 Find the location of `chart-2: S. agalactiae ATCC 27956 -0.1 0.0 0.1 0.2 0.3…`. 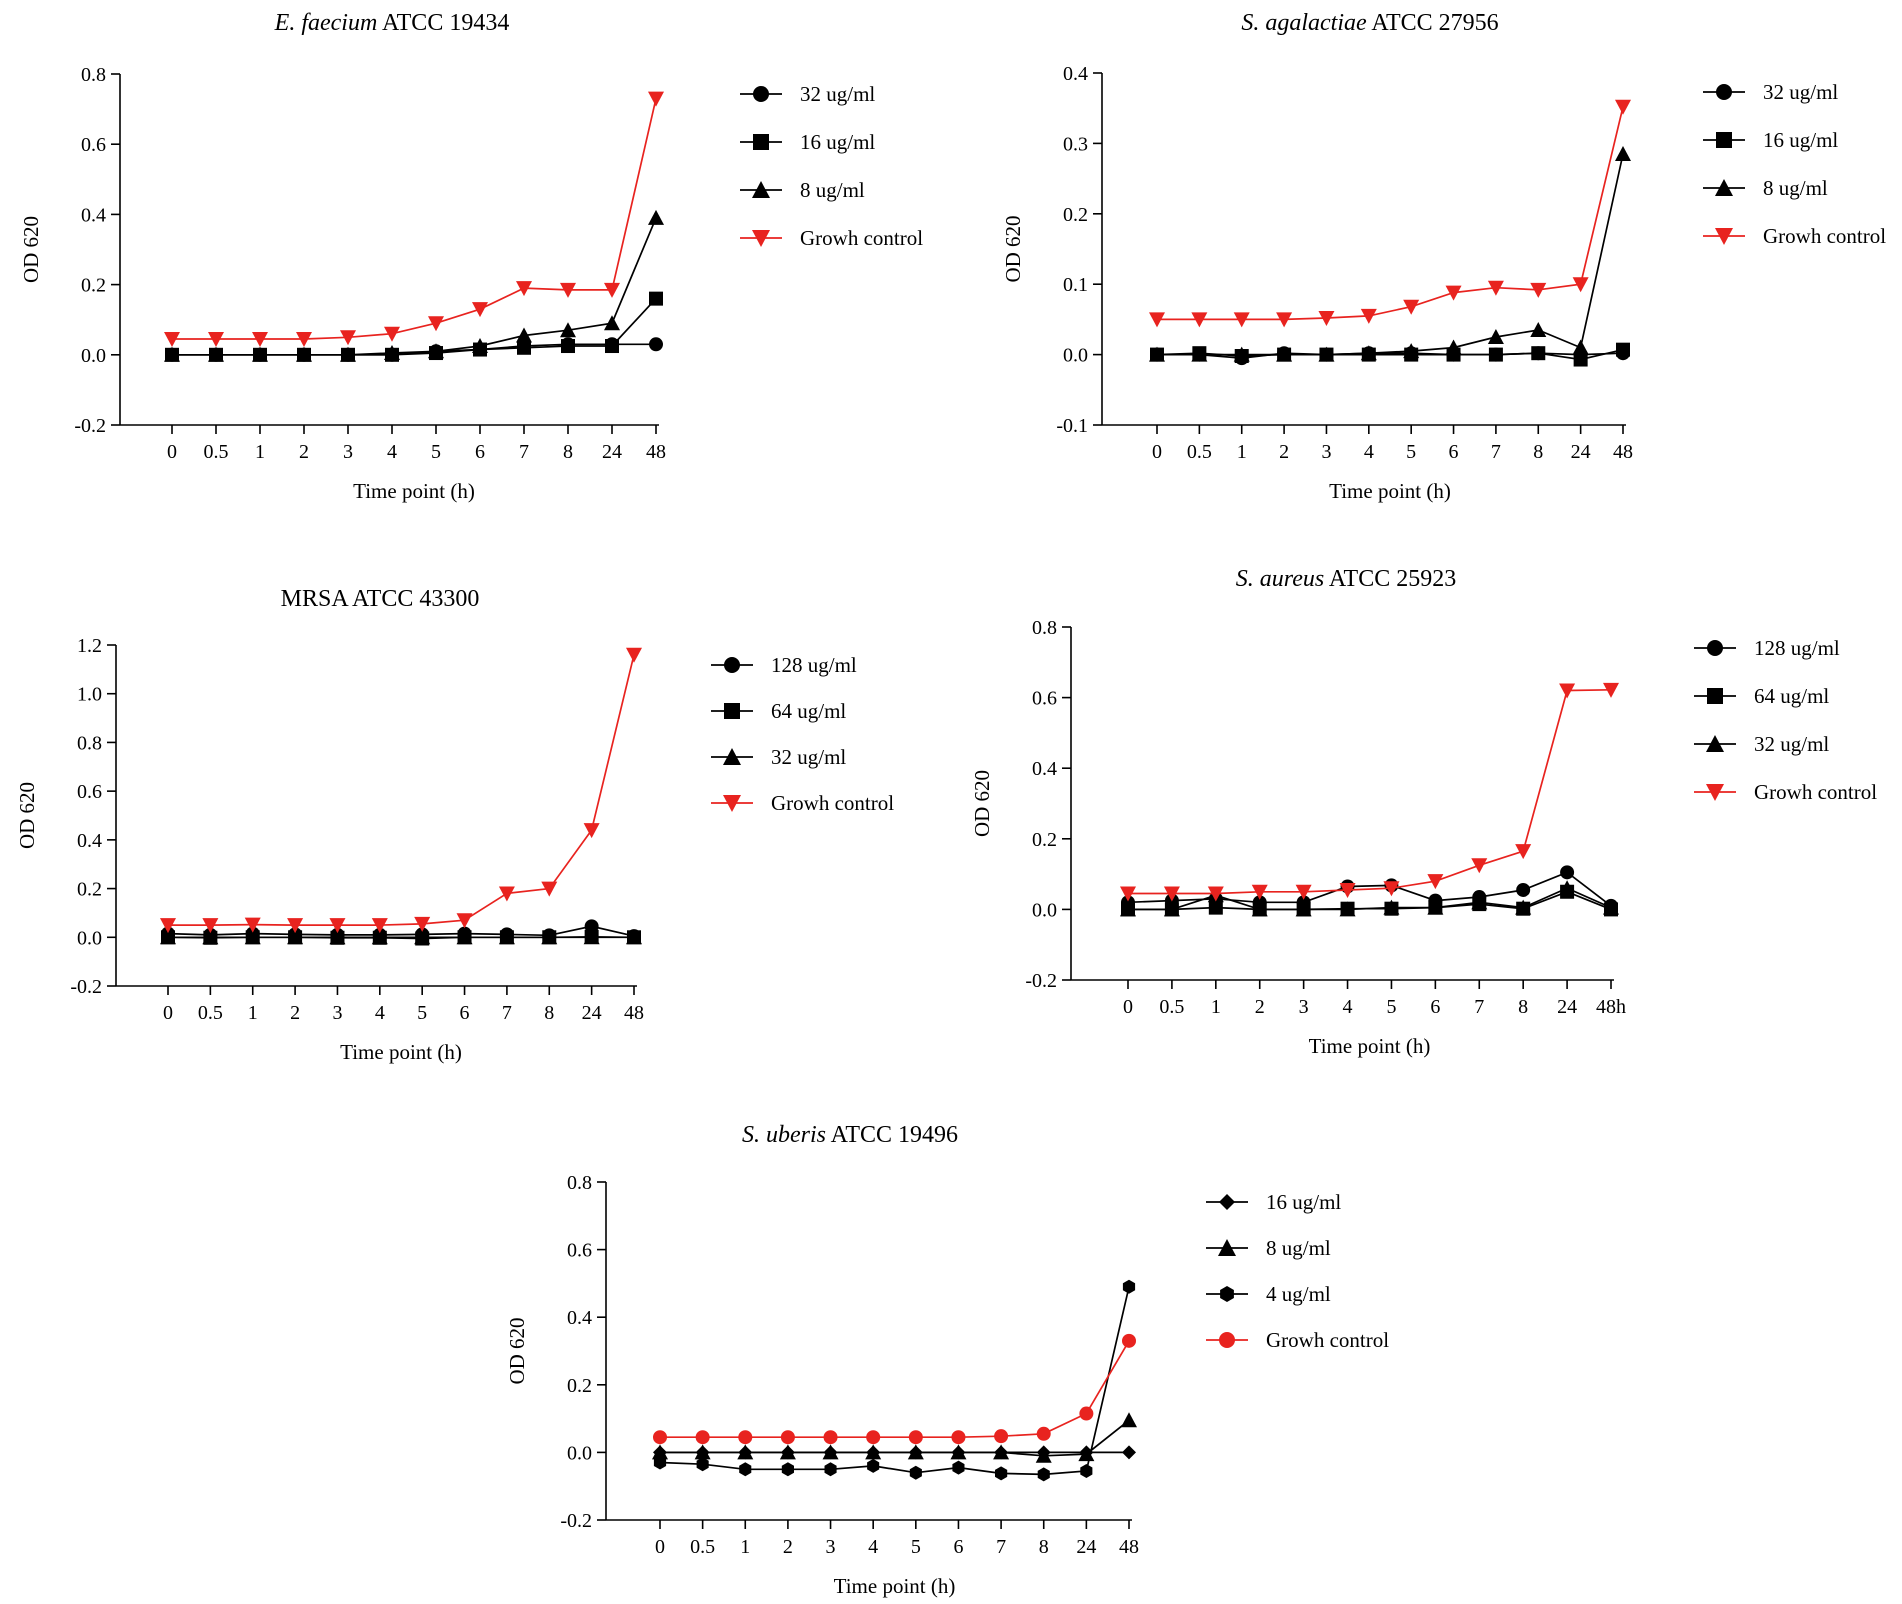

chart-2: S. agalactiae ATCC 27956 -0.1 0.0 0.1 0.2 0.3… is located at coordinates (1443, 256).